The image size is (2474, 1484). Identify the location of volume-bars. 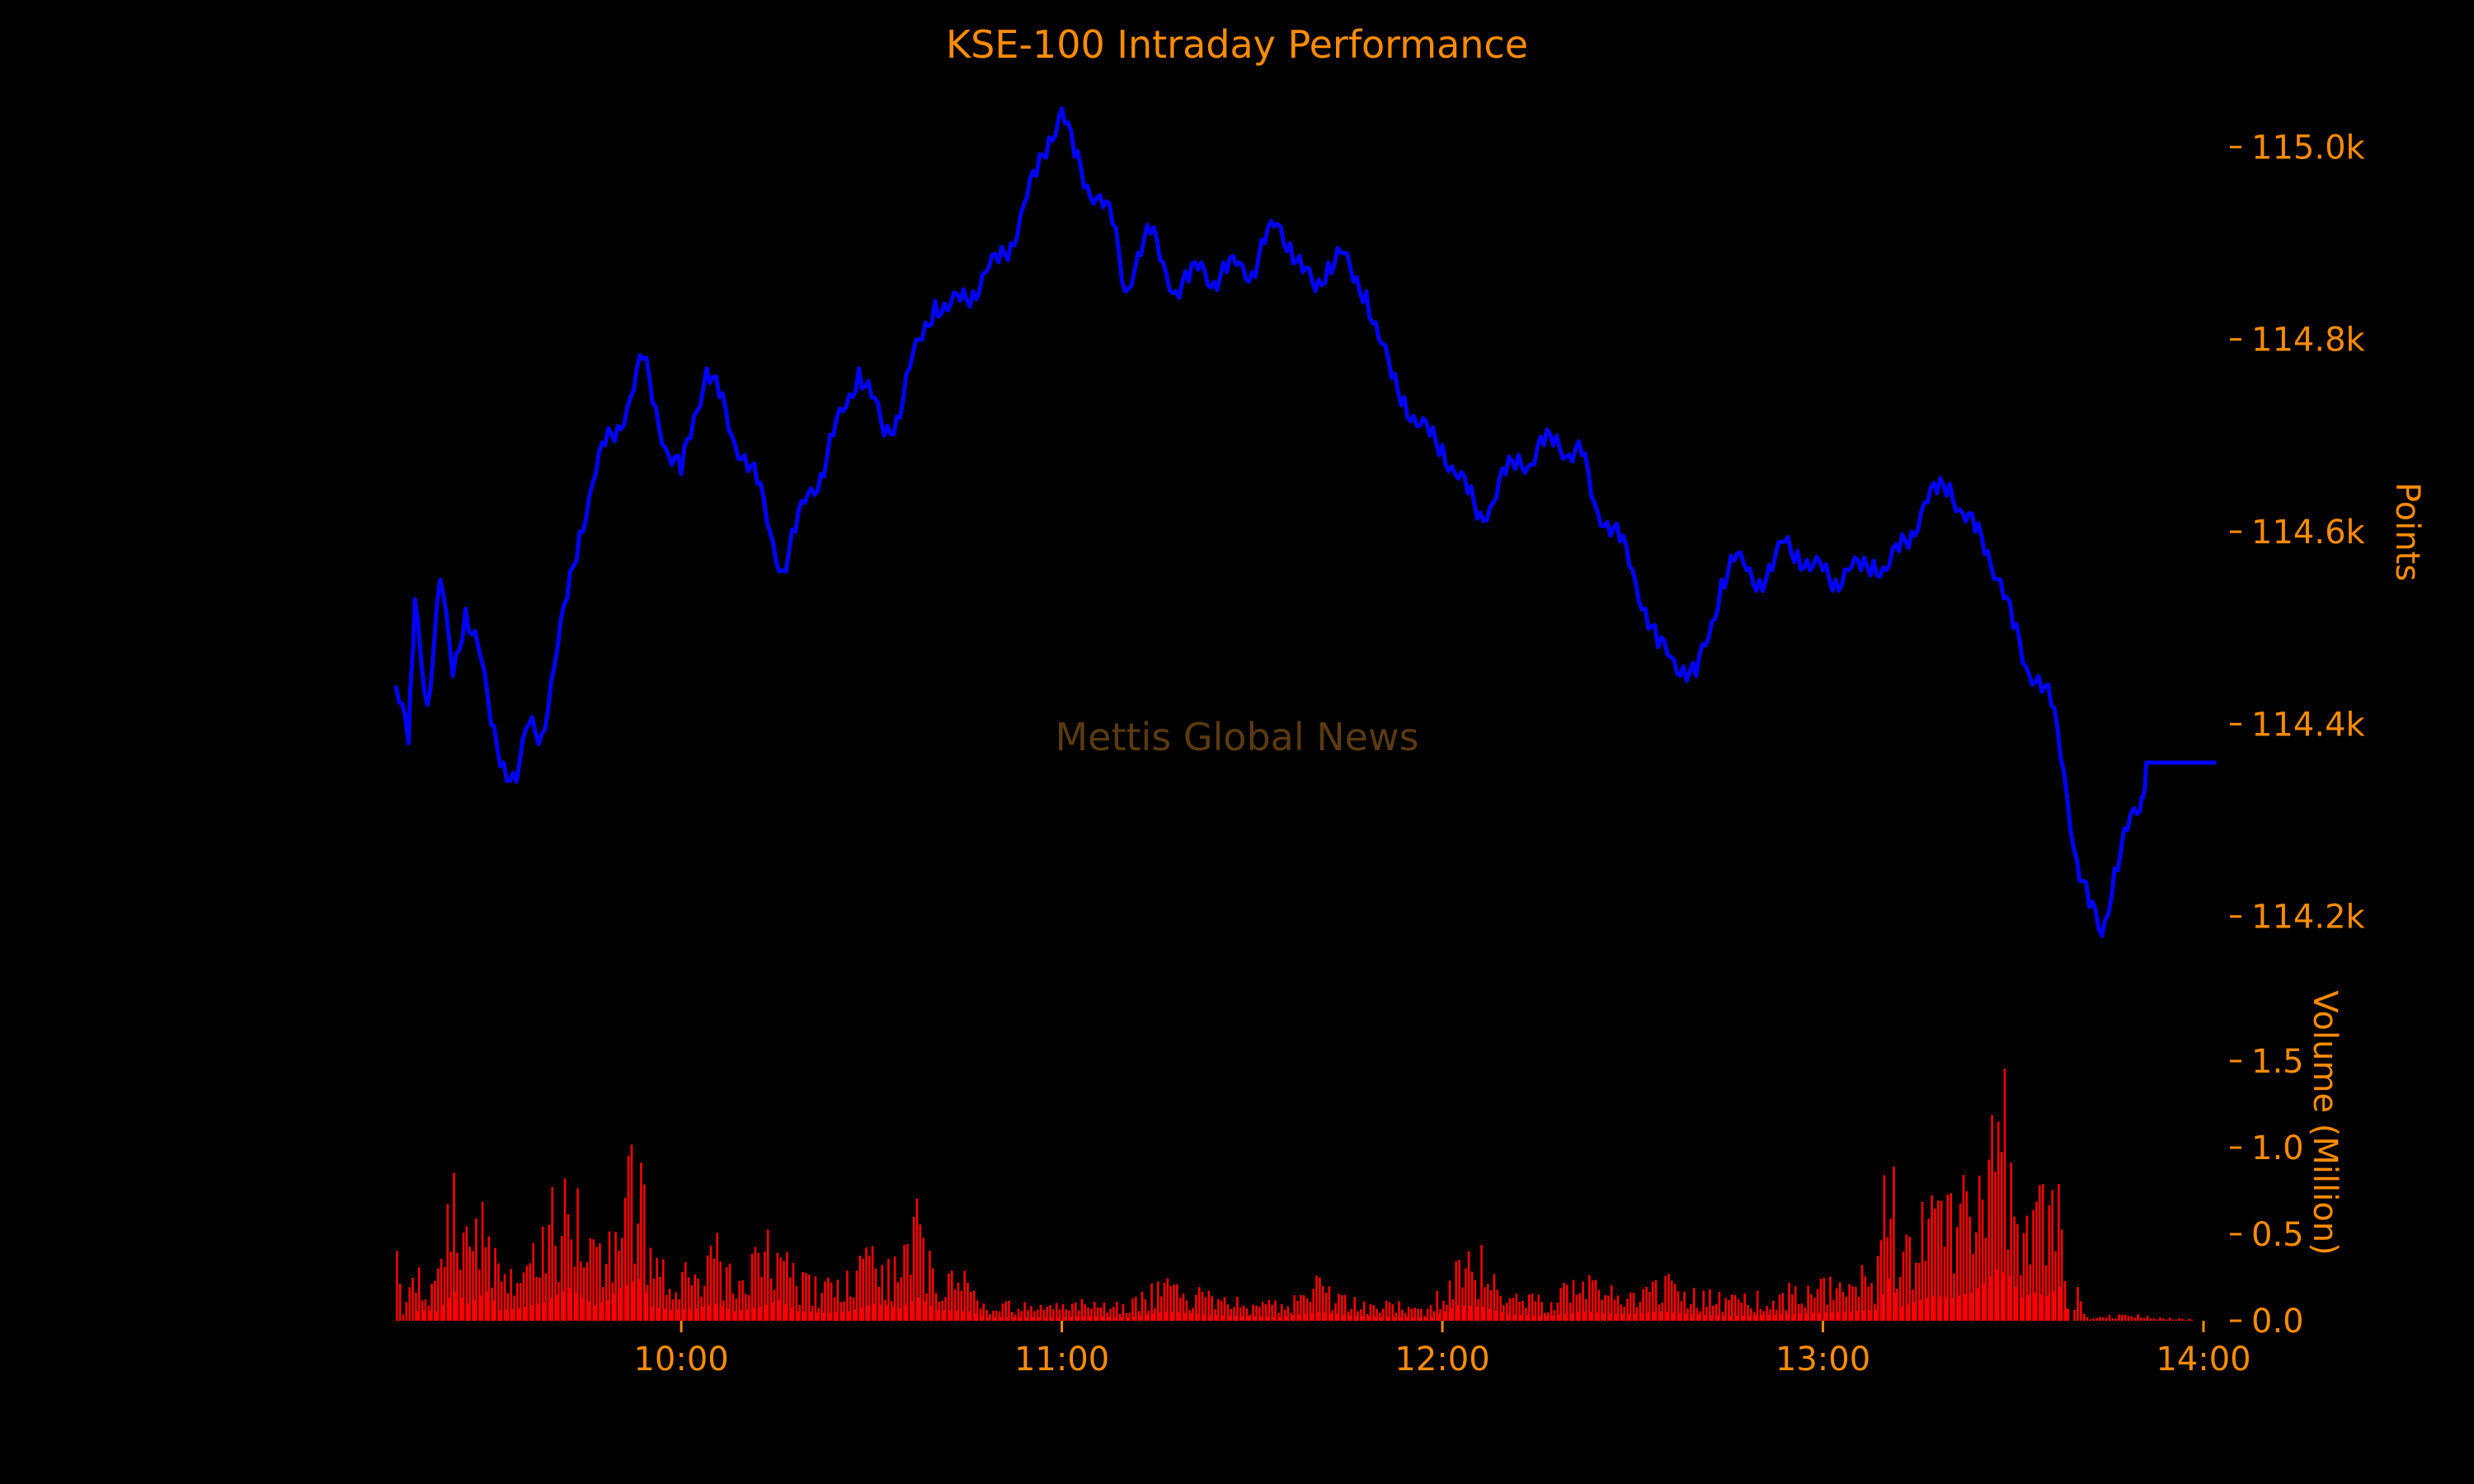
(1295, 1195).